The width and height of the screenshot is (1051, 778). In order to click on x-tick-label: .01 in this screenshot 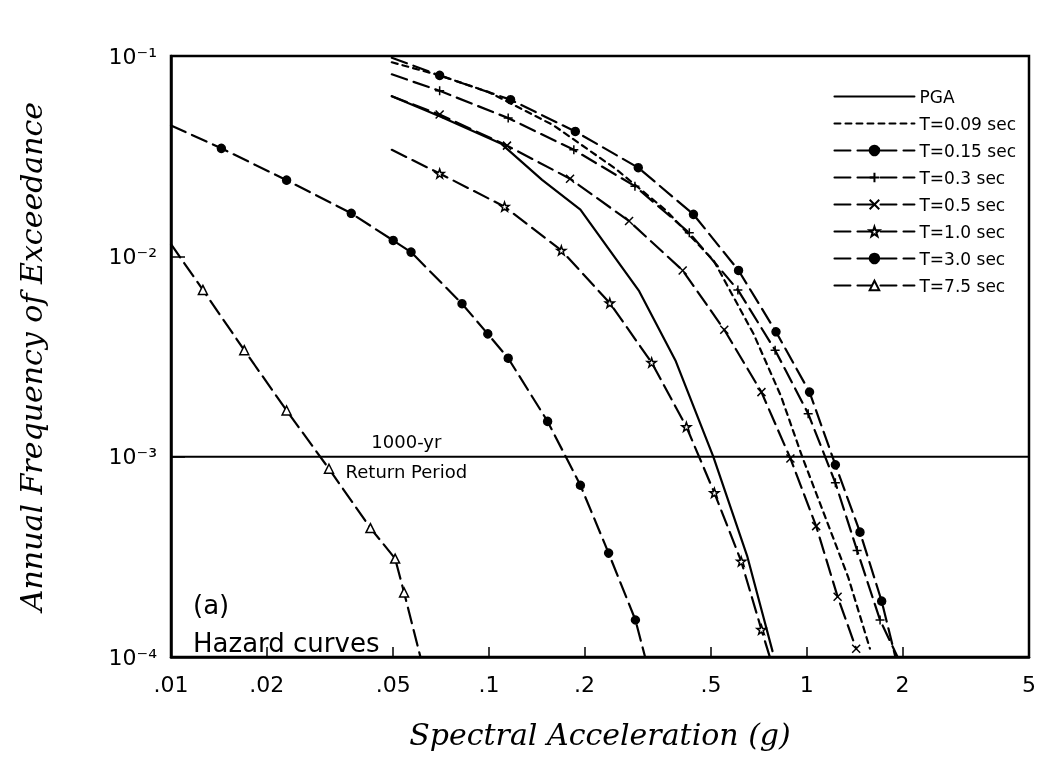, I will do `click(171, 684)`.